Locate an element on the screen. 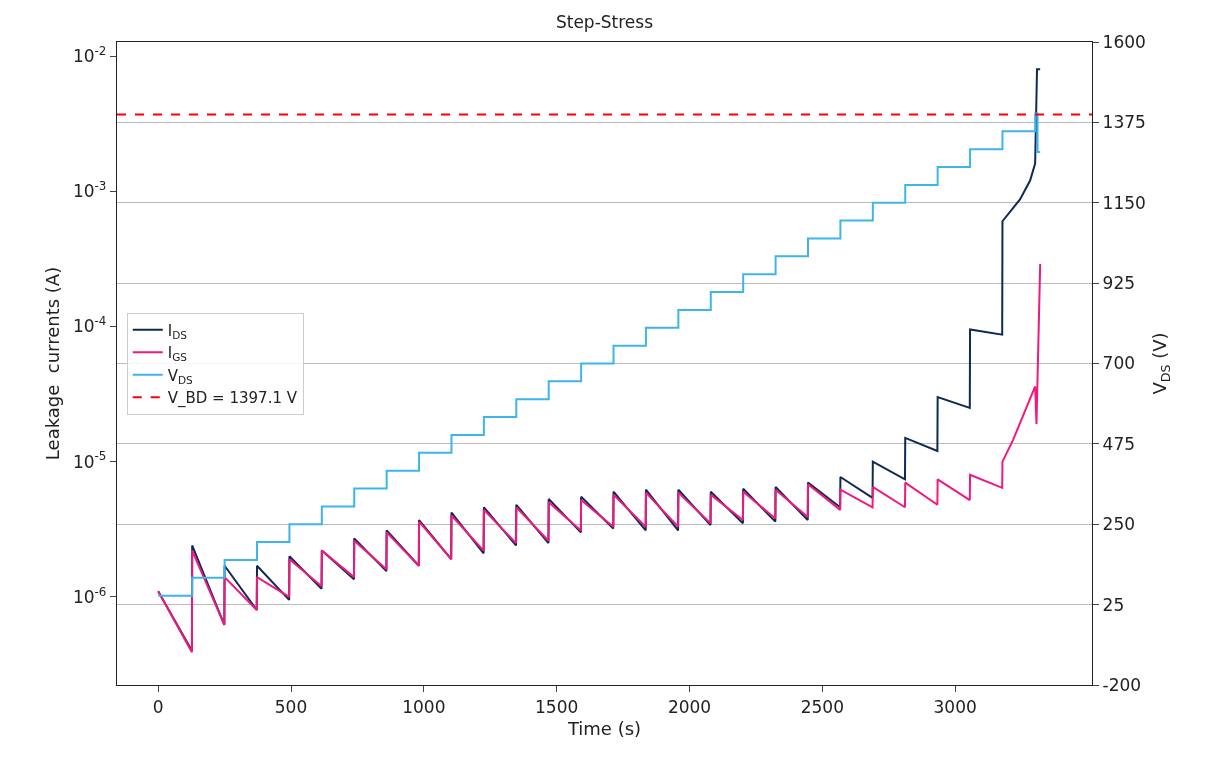 This screenshot has width=1206, height=758. x-tick-label: 1500 is located at coordinates (557, 706).